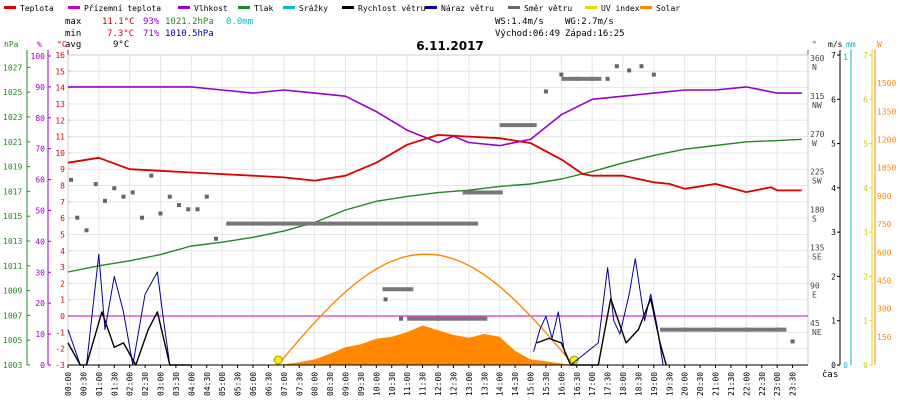 The height and width of the screenshot is (400, 900). Describe the element at coordinates (668, 8) in the screenshot. I see `legend-label-solar: Solar` at that location.